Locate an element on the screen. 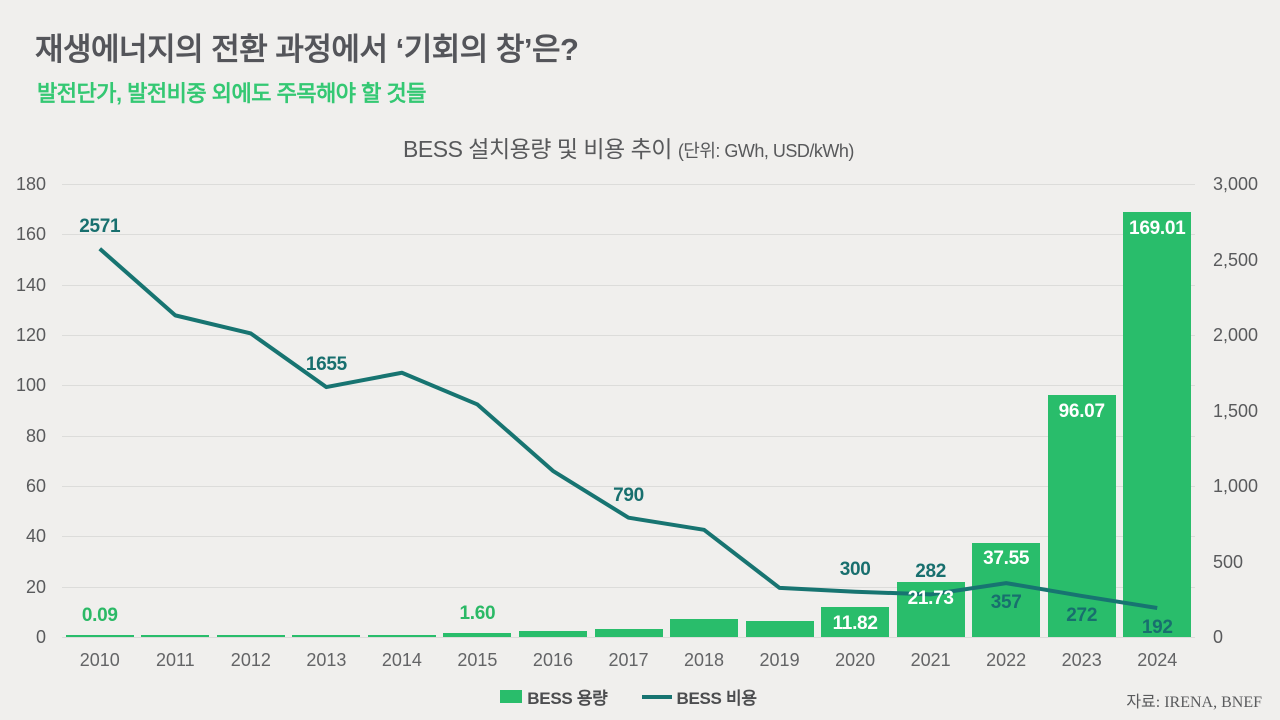 This screenshot has width=1280, height=720. legend-capacity-label: BESS 용량 is located at coordinates (567, 698).